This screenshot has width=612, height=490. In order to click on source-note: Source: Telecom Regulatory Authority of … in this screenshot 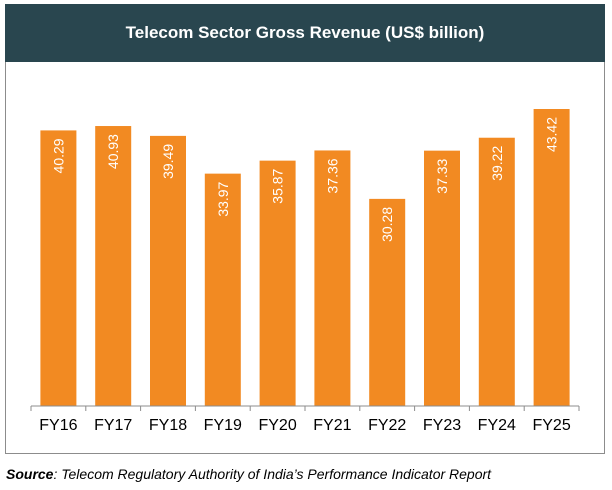, I will do `click(248, 474)`.